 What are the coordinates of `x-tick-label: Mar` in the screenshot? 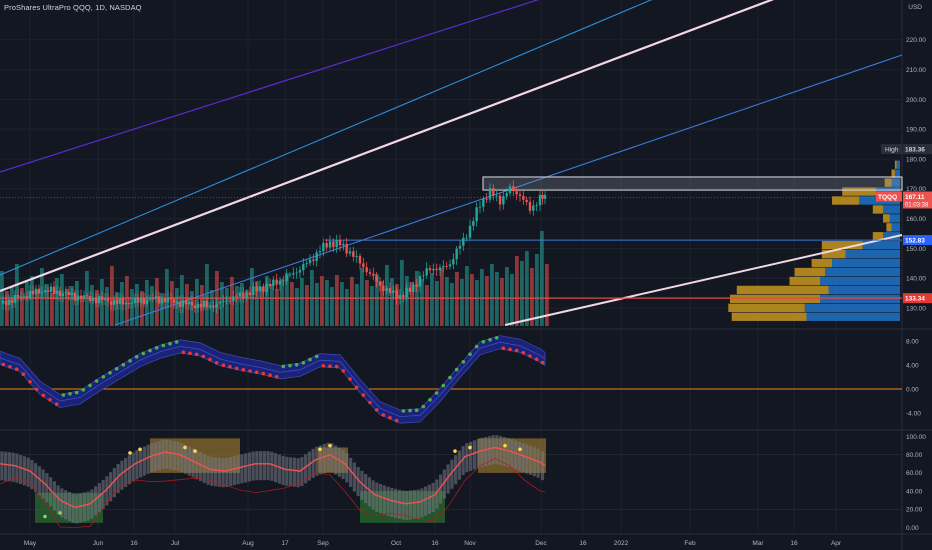 It's located at (758, 543).